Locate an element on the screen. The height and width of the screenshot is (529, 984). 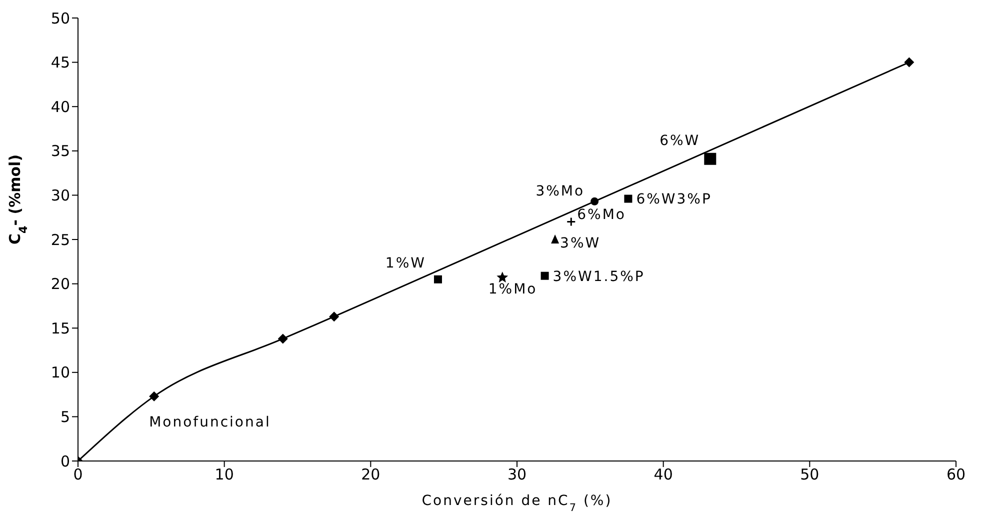
series-label: 3%W is located at coordinates (580, 244).